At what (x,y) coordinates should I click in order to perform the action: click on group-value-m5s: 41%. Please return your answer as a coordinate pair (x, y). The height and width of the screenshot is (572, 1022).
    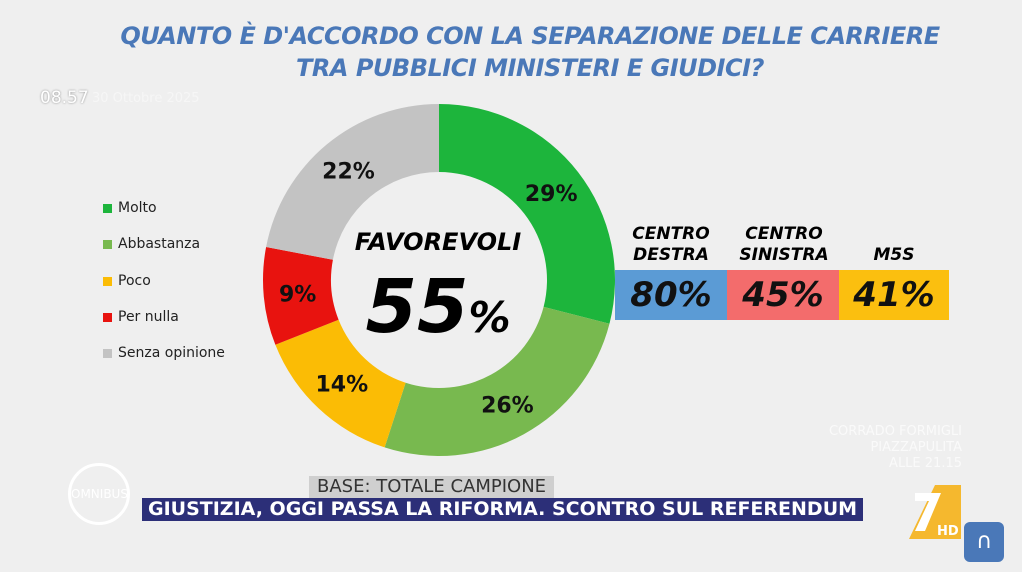
    Looking at the image, I should click on (894, 295).